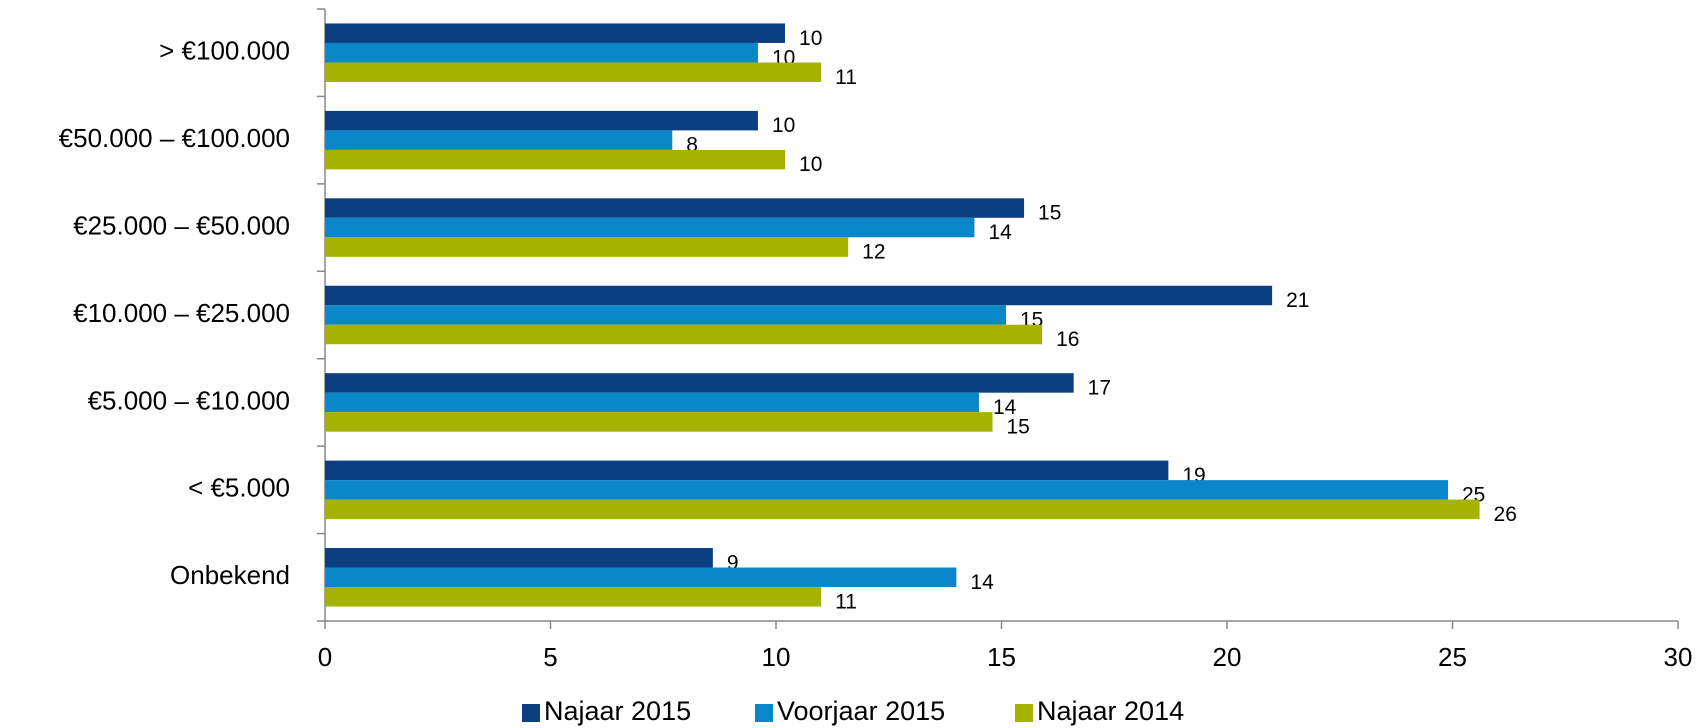 Image resolution: width=1705 pixels, height=728 pixels. I want to click on x-tick-label: 30, so click(1678, 657).